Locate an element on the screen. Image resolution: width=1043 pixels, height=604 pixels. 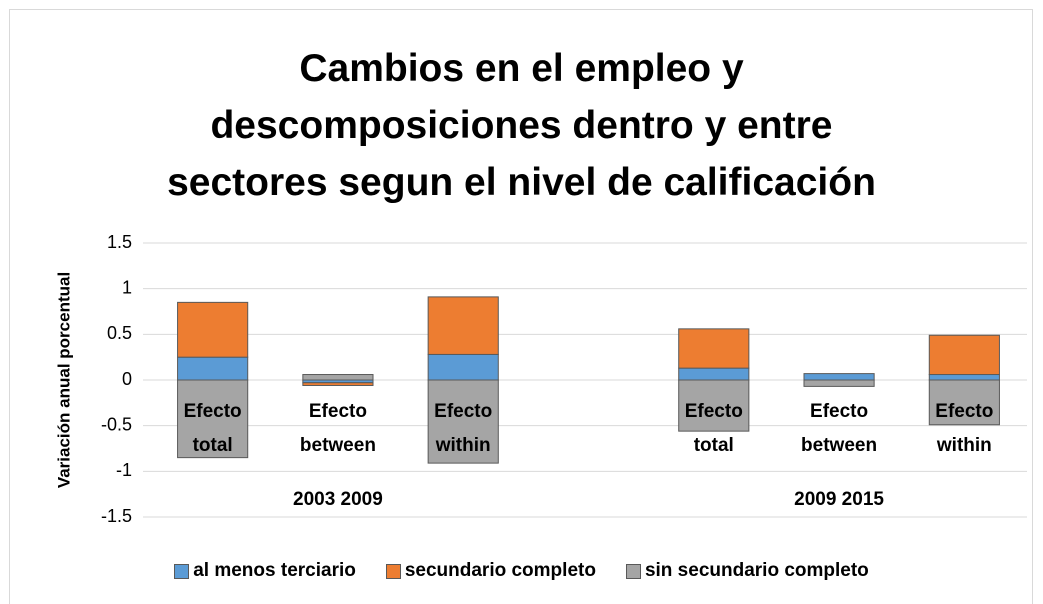
y-tick-label: 1 is located at coordinates (127, 287).